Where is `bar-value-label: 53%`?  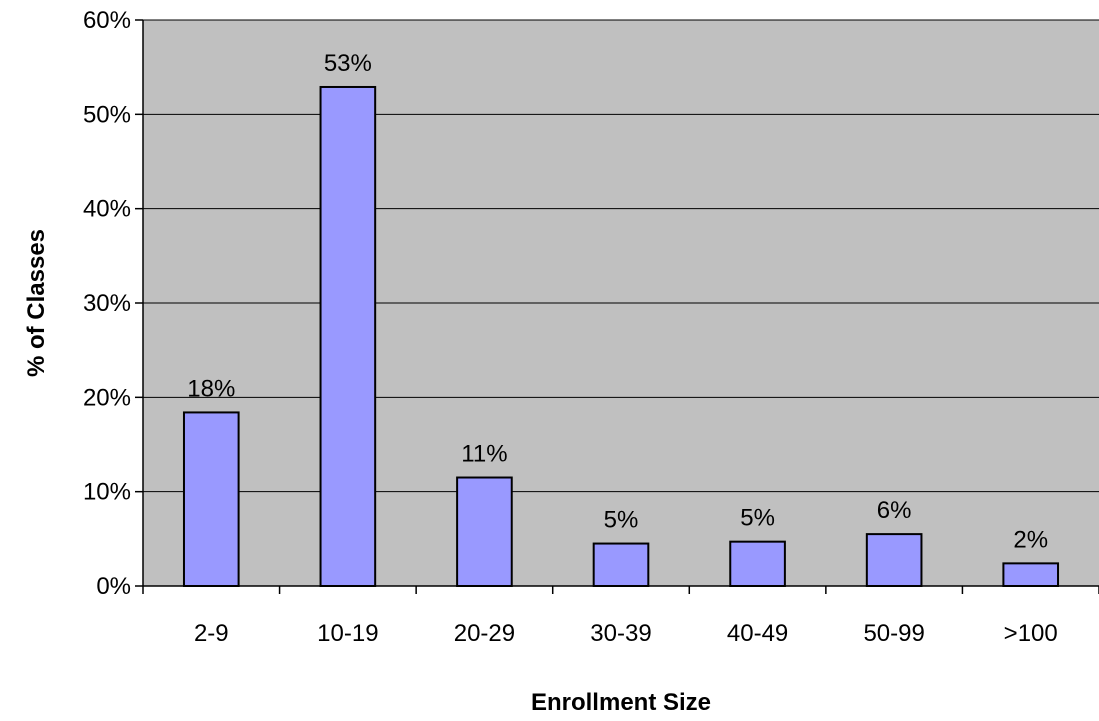 bar-value-label: 53% is located at coordinates (348, 63).